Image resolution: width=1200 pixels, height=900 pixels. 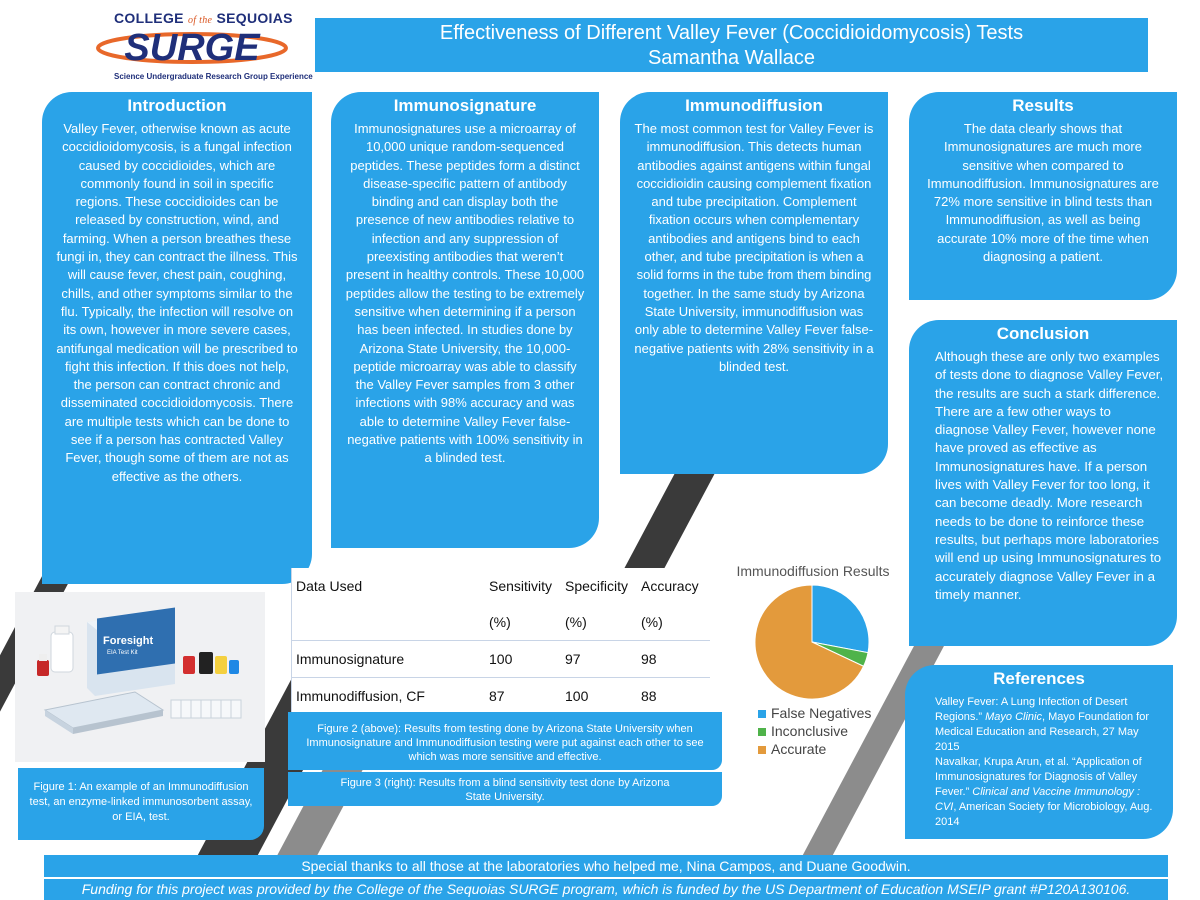 I want to click on chart-legend: False Negatives Inconclusive Accurate, so click(x=814, y=731).